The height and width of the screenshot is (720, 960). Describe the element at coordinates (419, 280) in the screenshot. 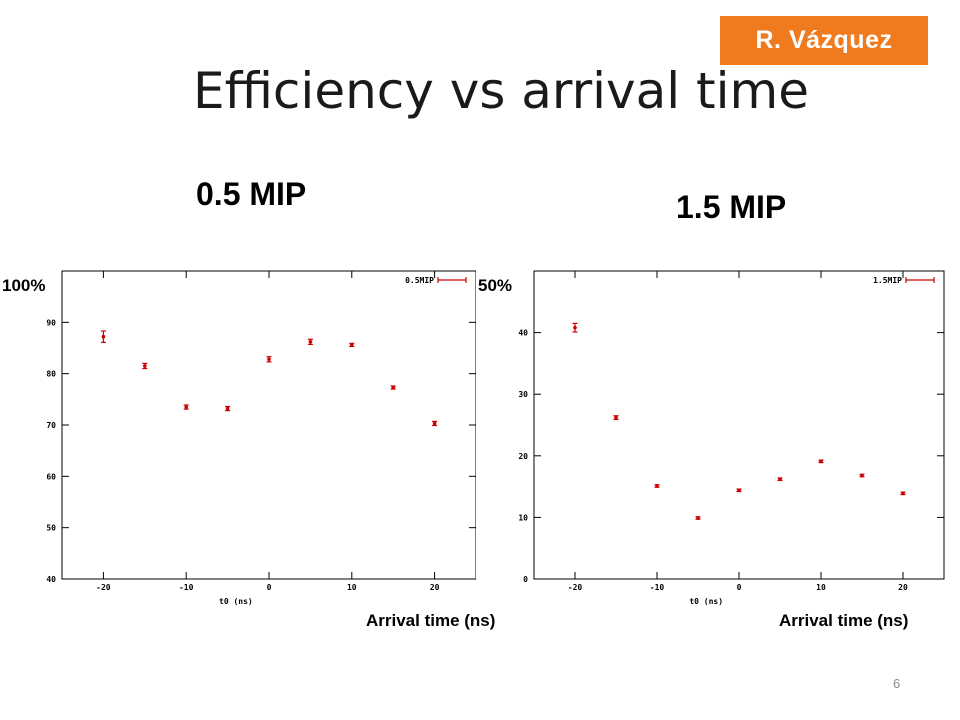

I see `legend-label: 0.5MIP` at that location.